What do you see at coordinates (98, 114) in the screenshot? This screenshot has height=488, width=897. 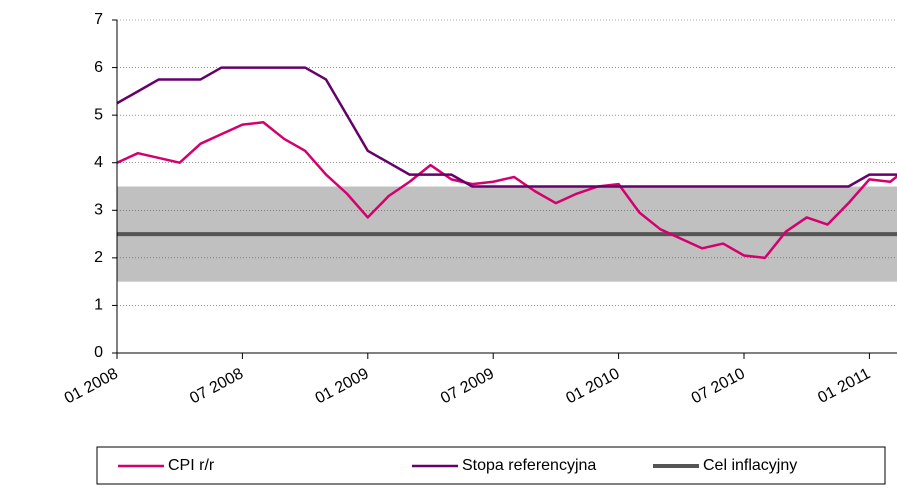 I see `y-tick-label: 5` at bounding box center [98, 114].